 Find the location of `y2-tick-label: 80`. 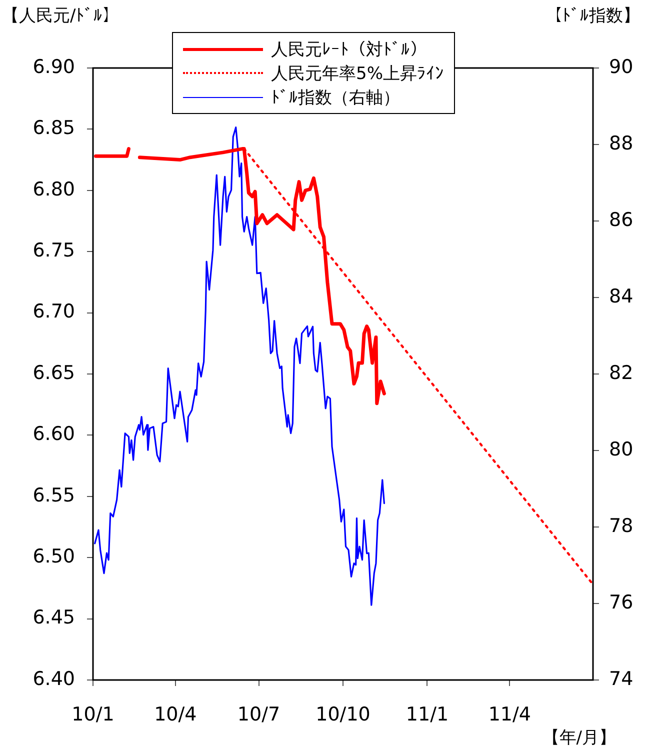

y2-tick-label: 80 is located at coordinates (621, 449).